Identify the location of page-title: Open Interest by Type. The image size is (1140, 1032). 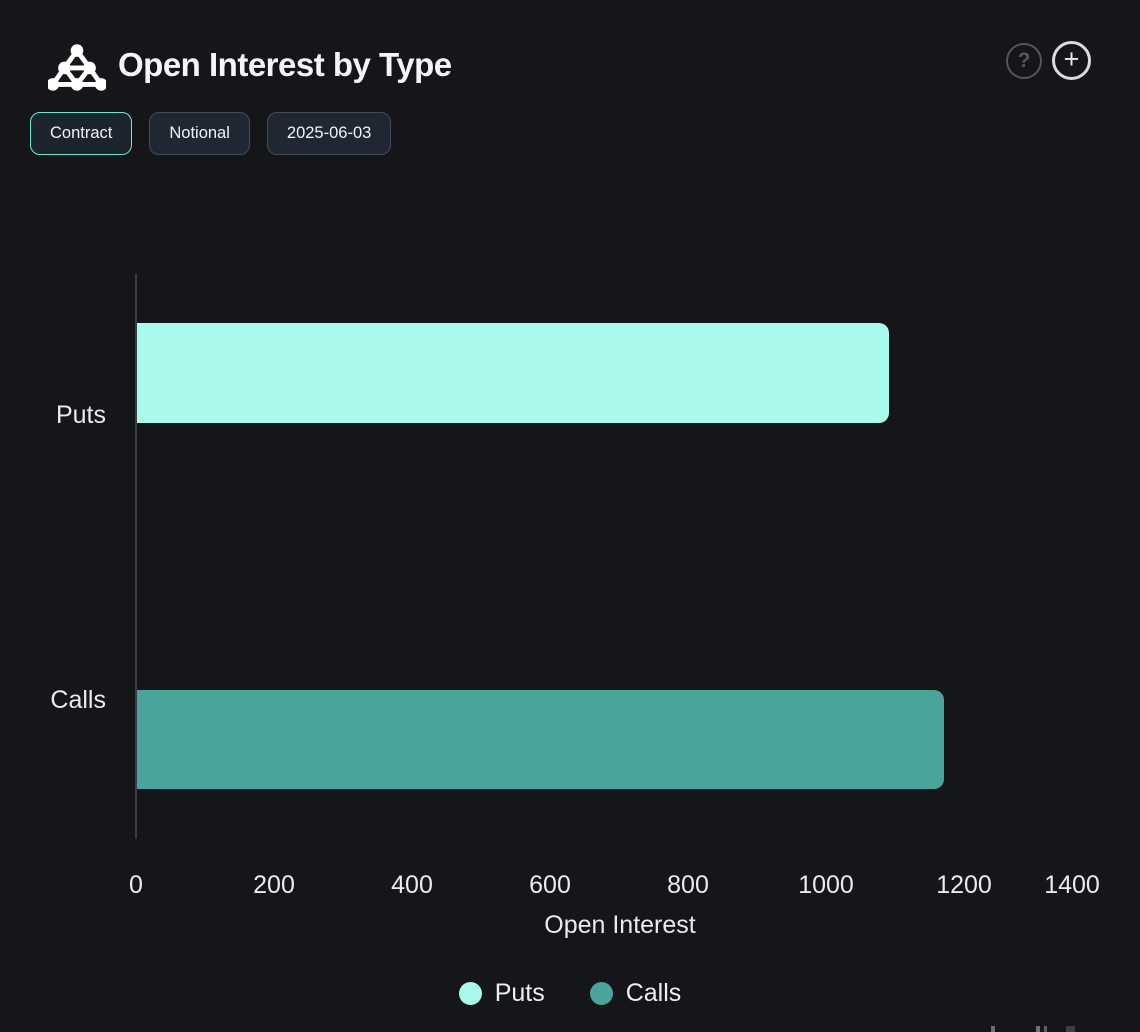
(285, 64).